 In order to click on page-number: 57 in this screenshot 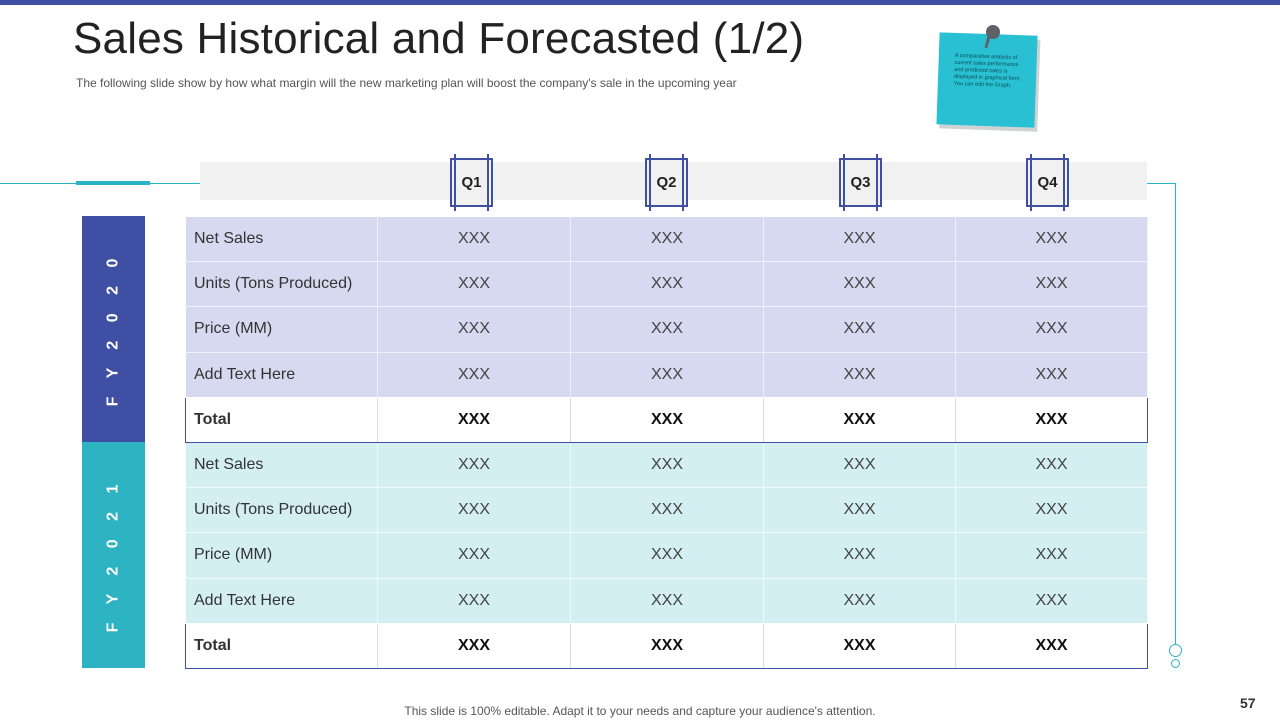, I will do `click(1248, 703)`.